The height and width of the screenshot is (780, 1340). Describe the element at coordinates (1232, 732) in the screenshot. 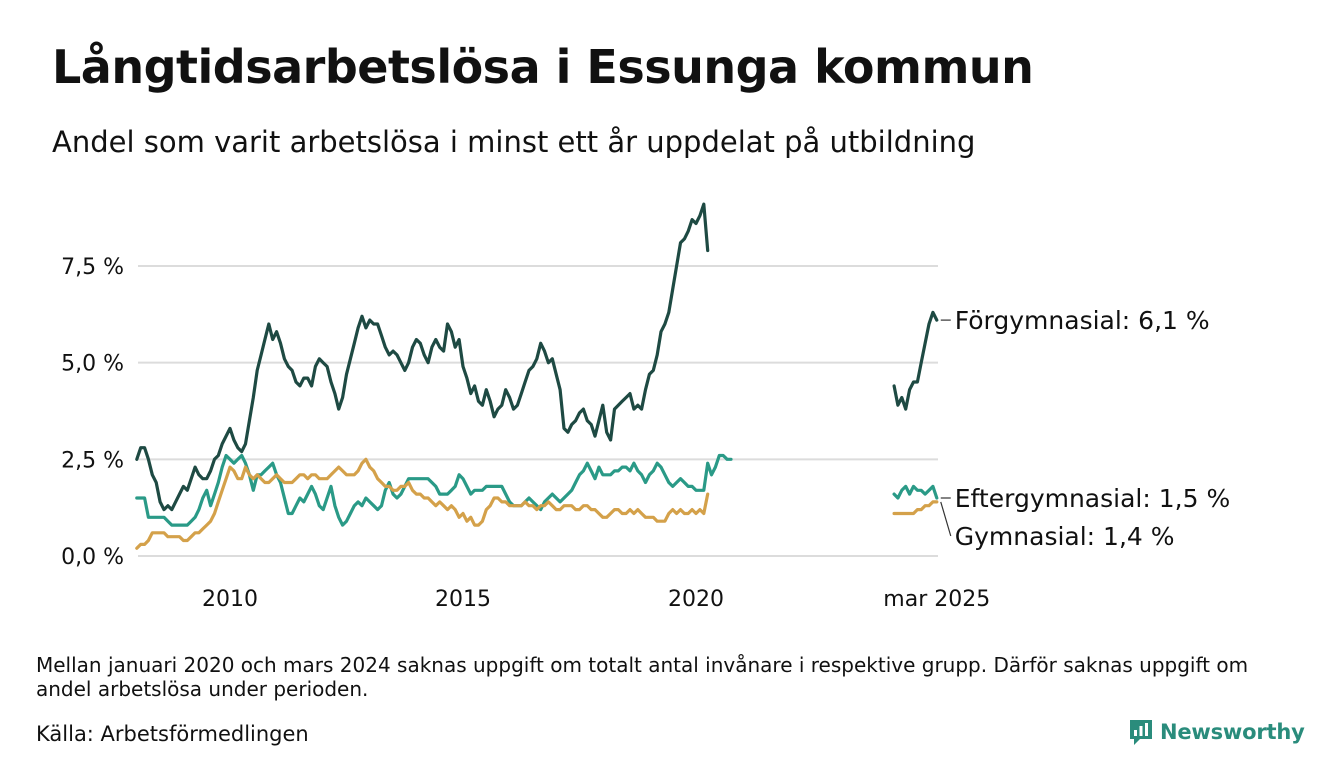

I see `brand-name: Newsworthy` at that location.